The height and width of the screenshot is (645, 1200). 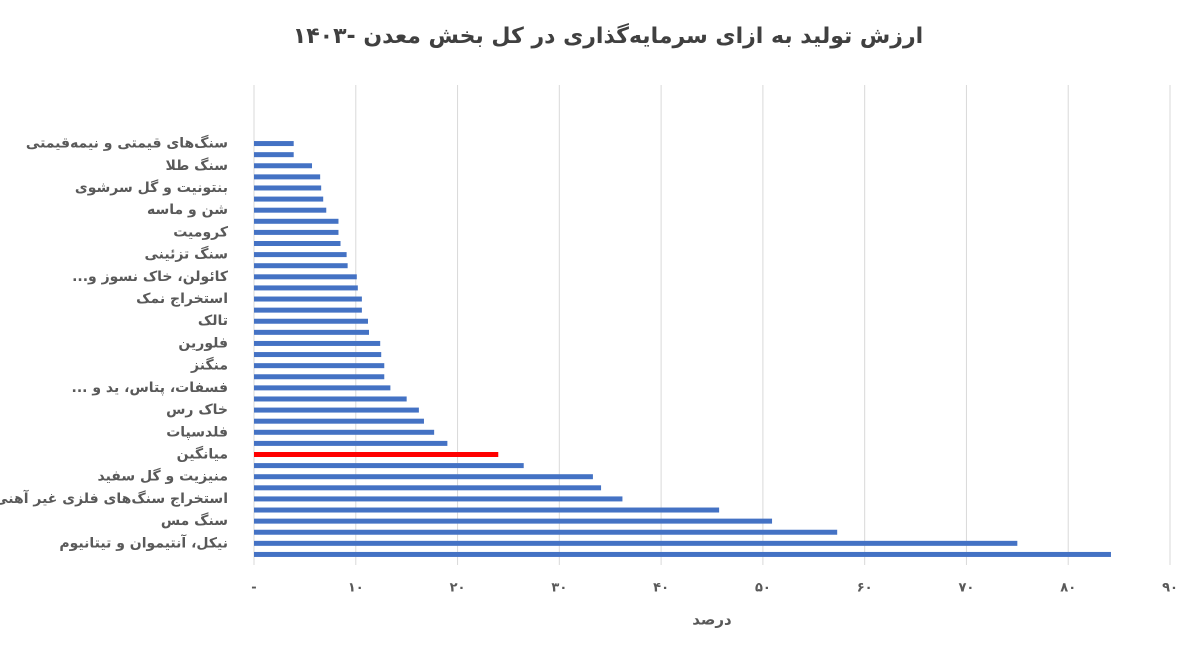 I want to click on x-tick-label: ۲۰, so click(x=458, y=588).